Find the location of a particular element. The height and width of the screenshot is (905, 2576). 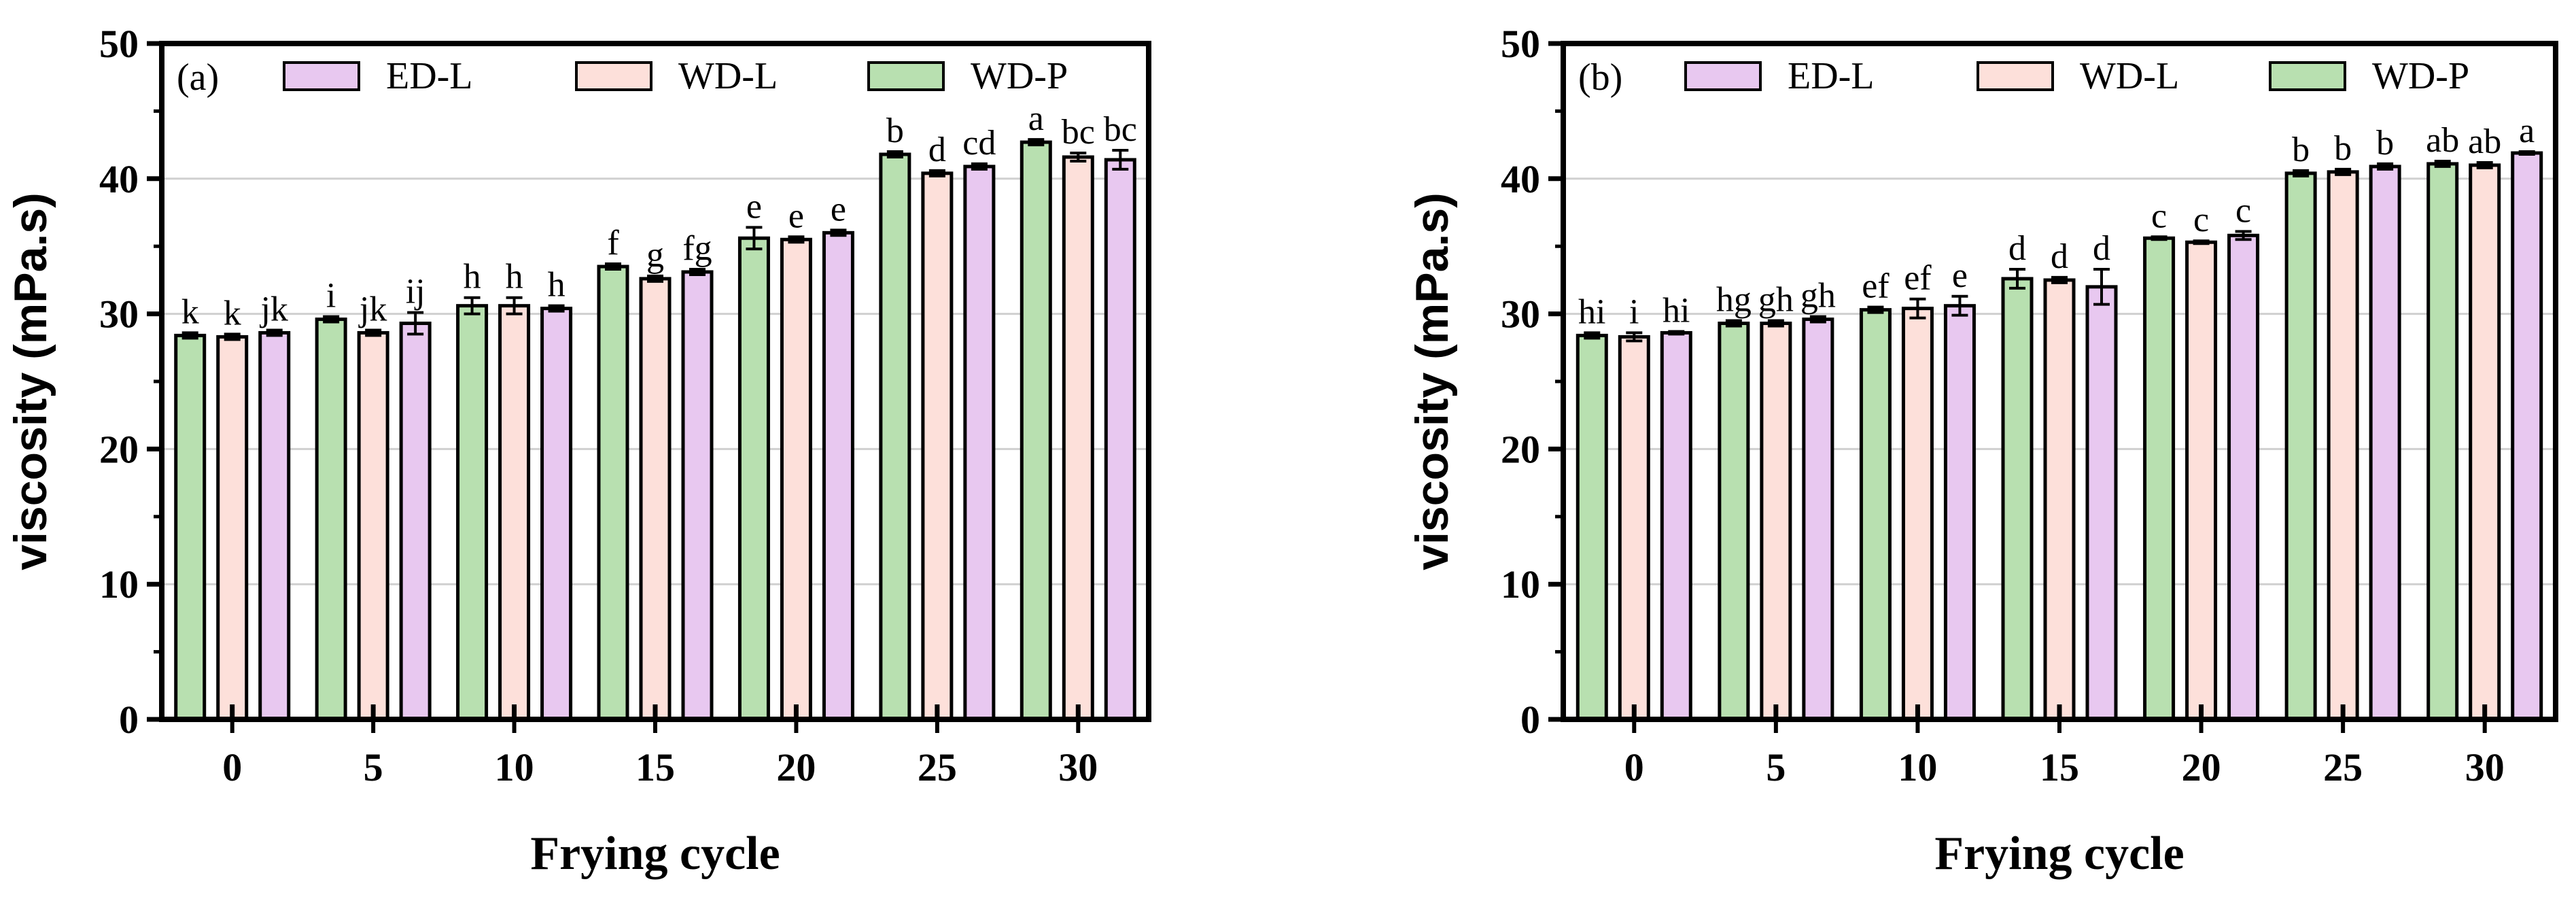

significance-label: a is located at coordinates (2527, 131).